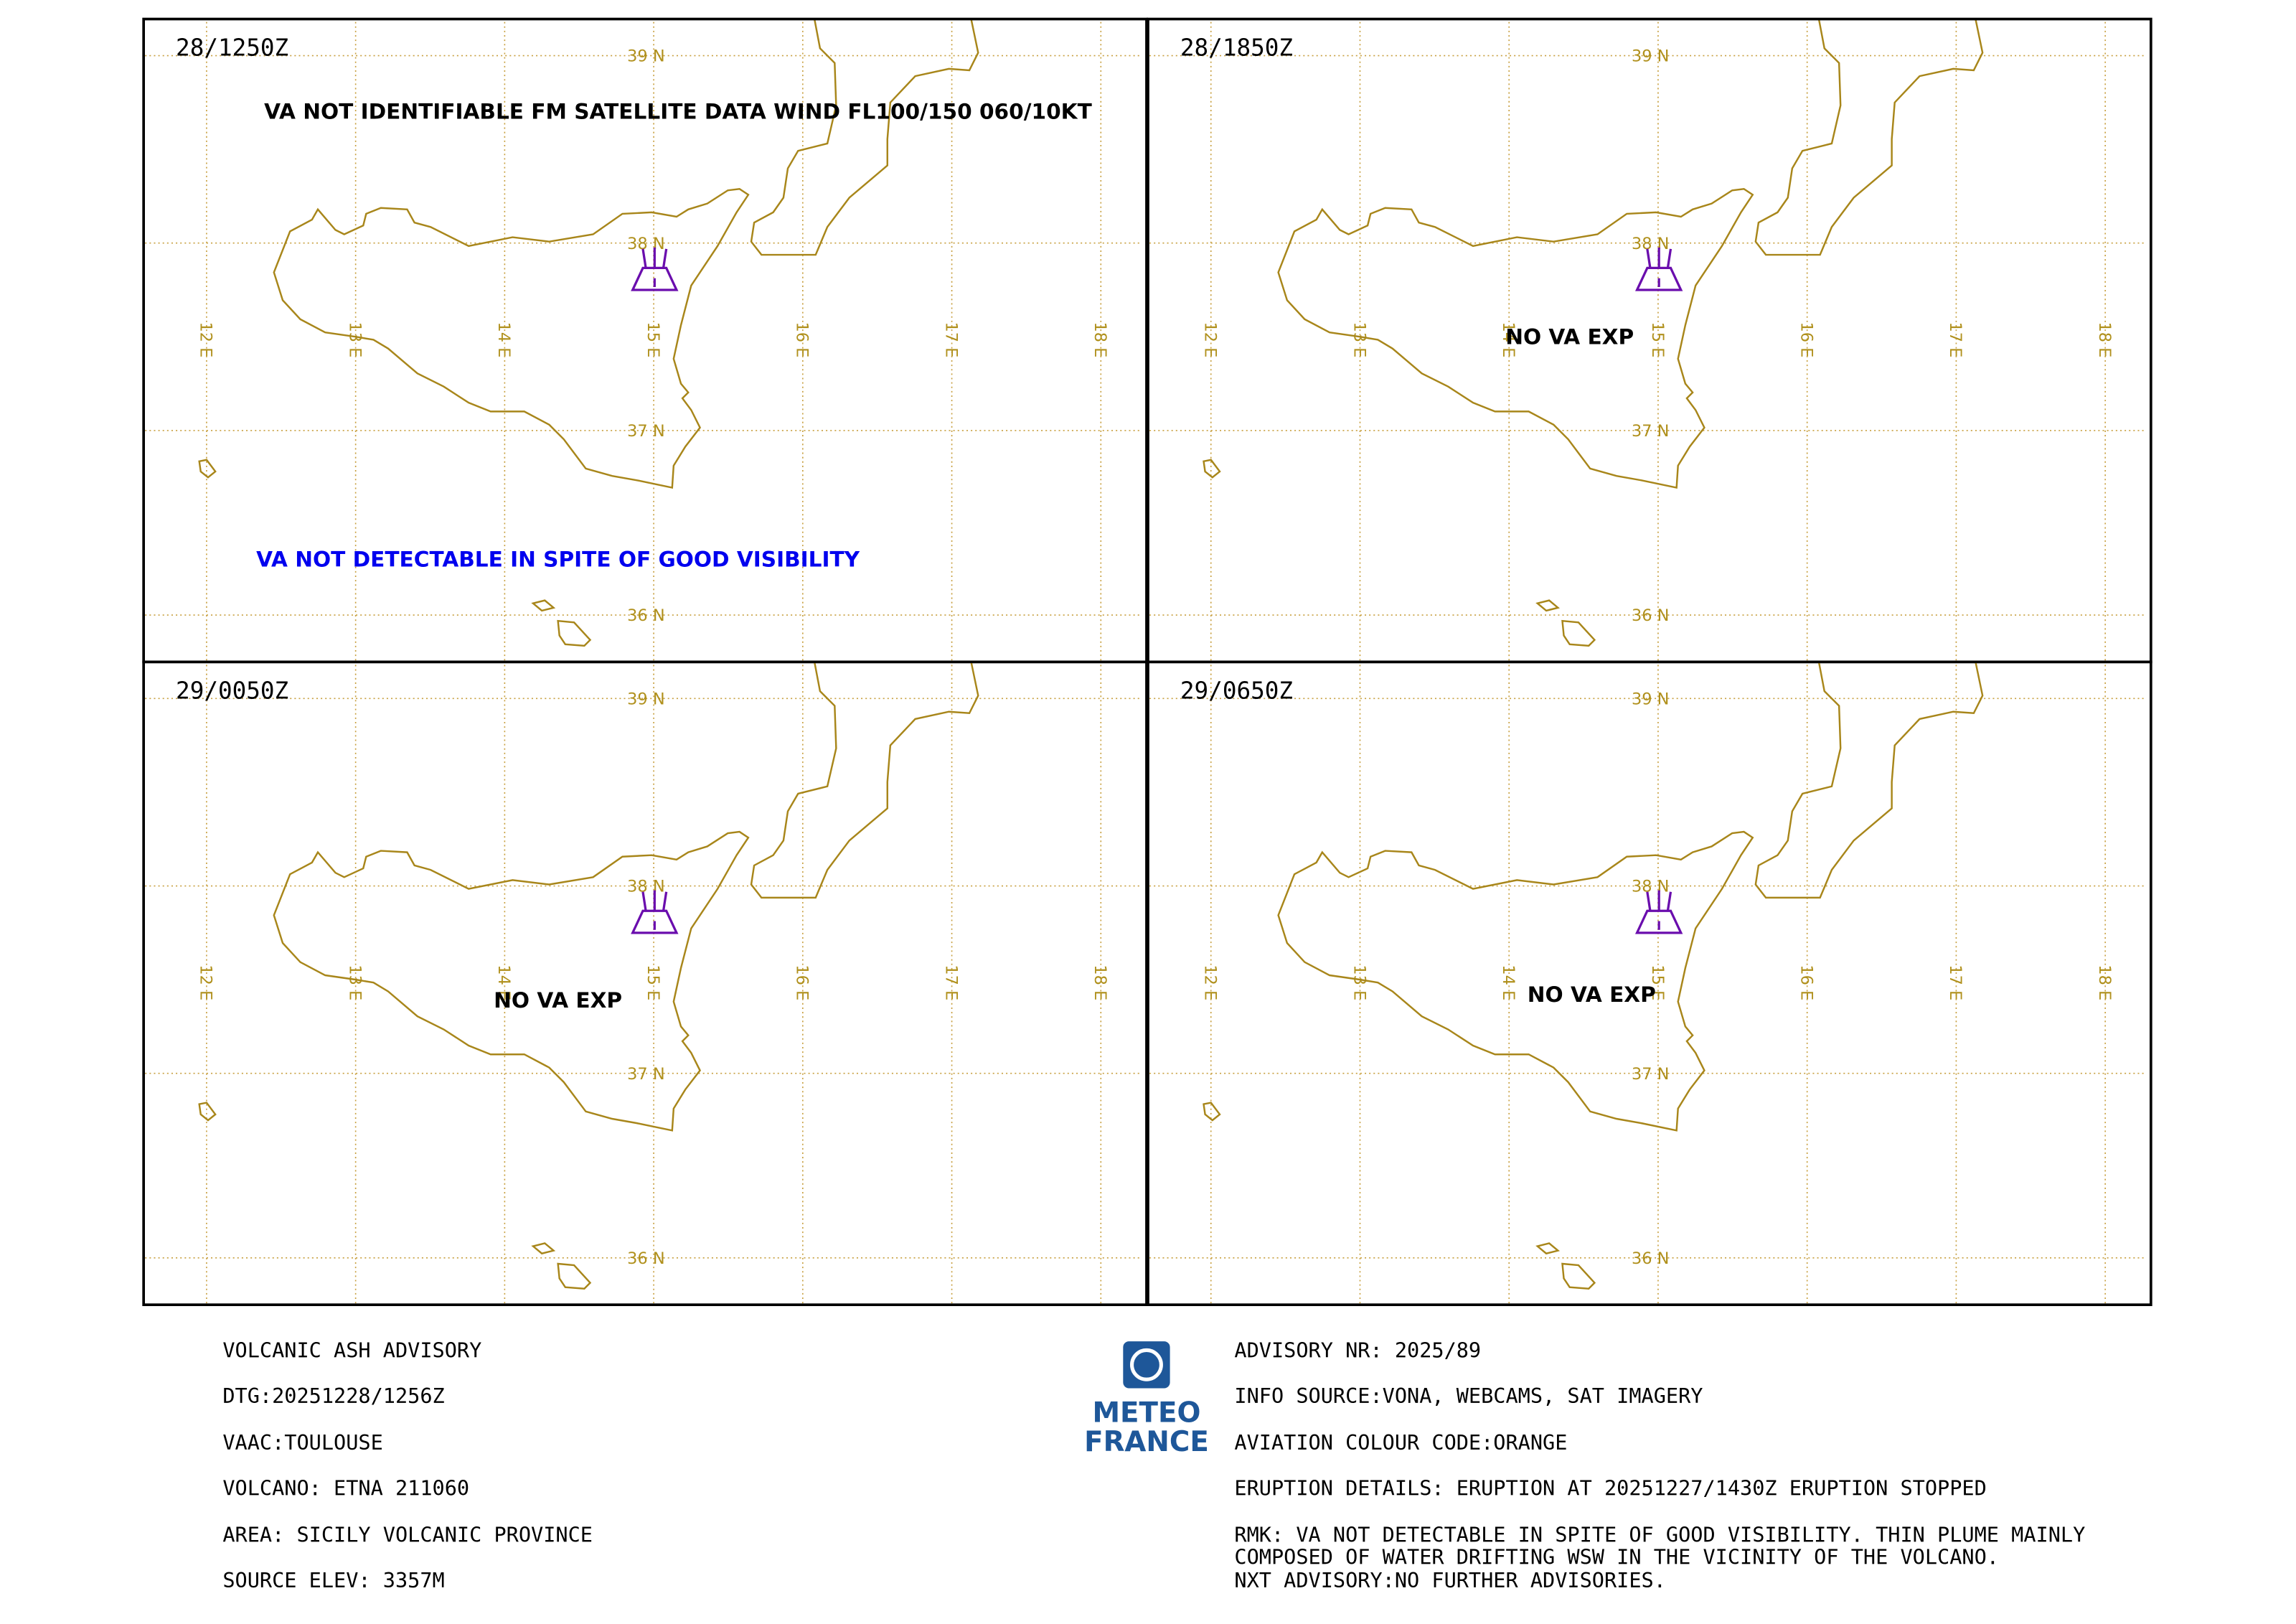  I want to click on advisory-field: NXT ADVISORY:NO FURTHER ADVISORIES., so click(1450, 1580).